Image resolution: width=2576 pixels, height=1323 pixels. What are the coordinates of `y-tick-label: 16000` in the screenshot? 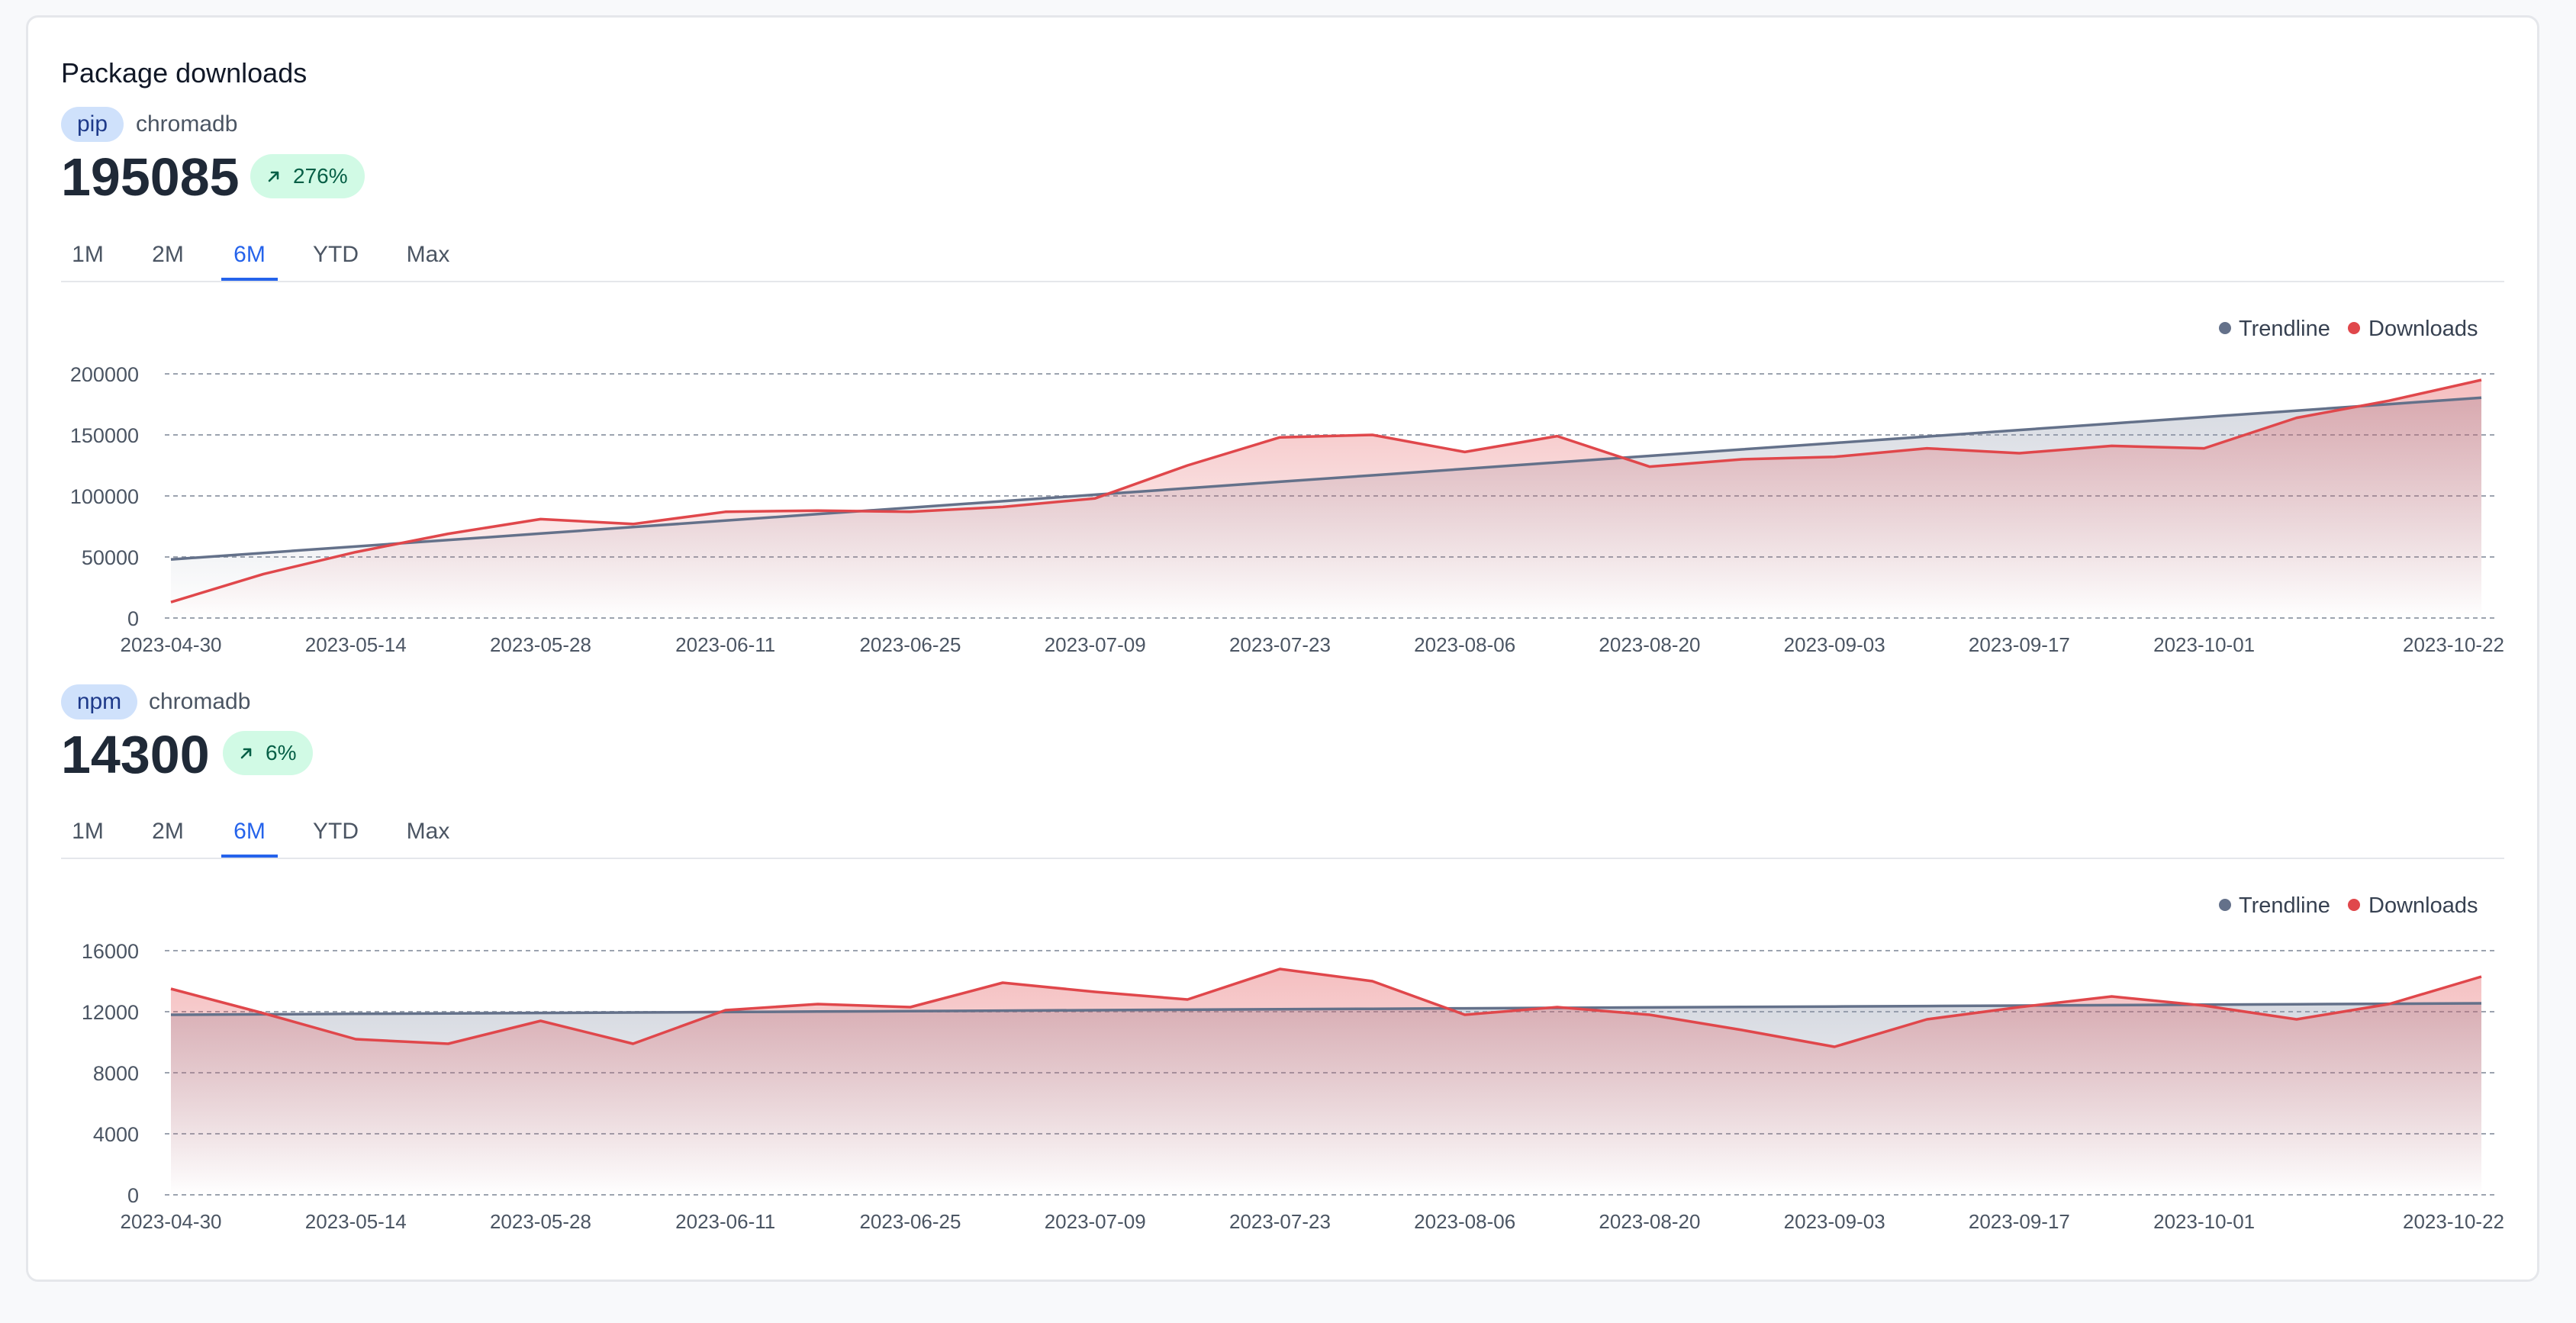 It's located at (110, 951).